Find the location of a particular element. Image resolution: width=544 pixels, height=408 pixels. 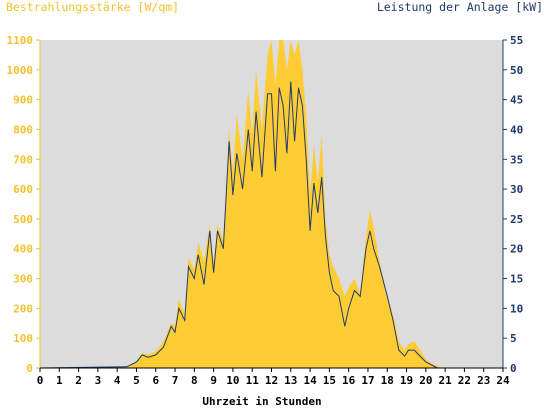

left-axis-title: Bestrahlungsstärke [W/qm] is located at coordinates (92, 7).